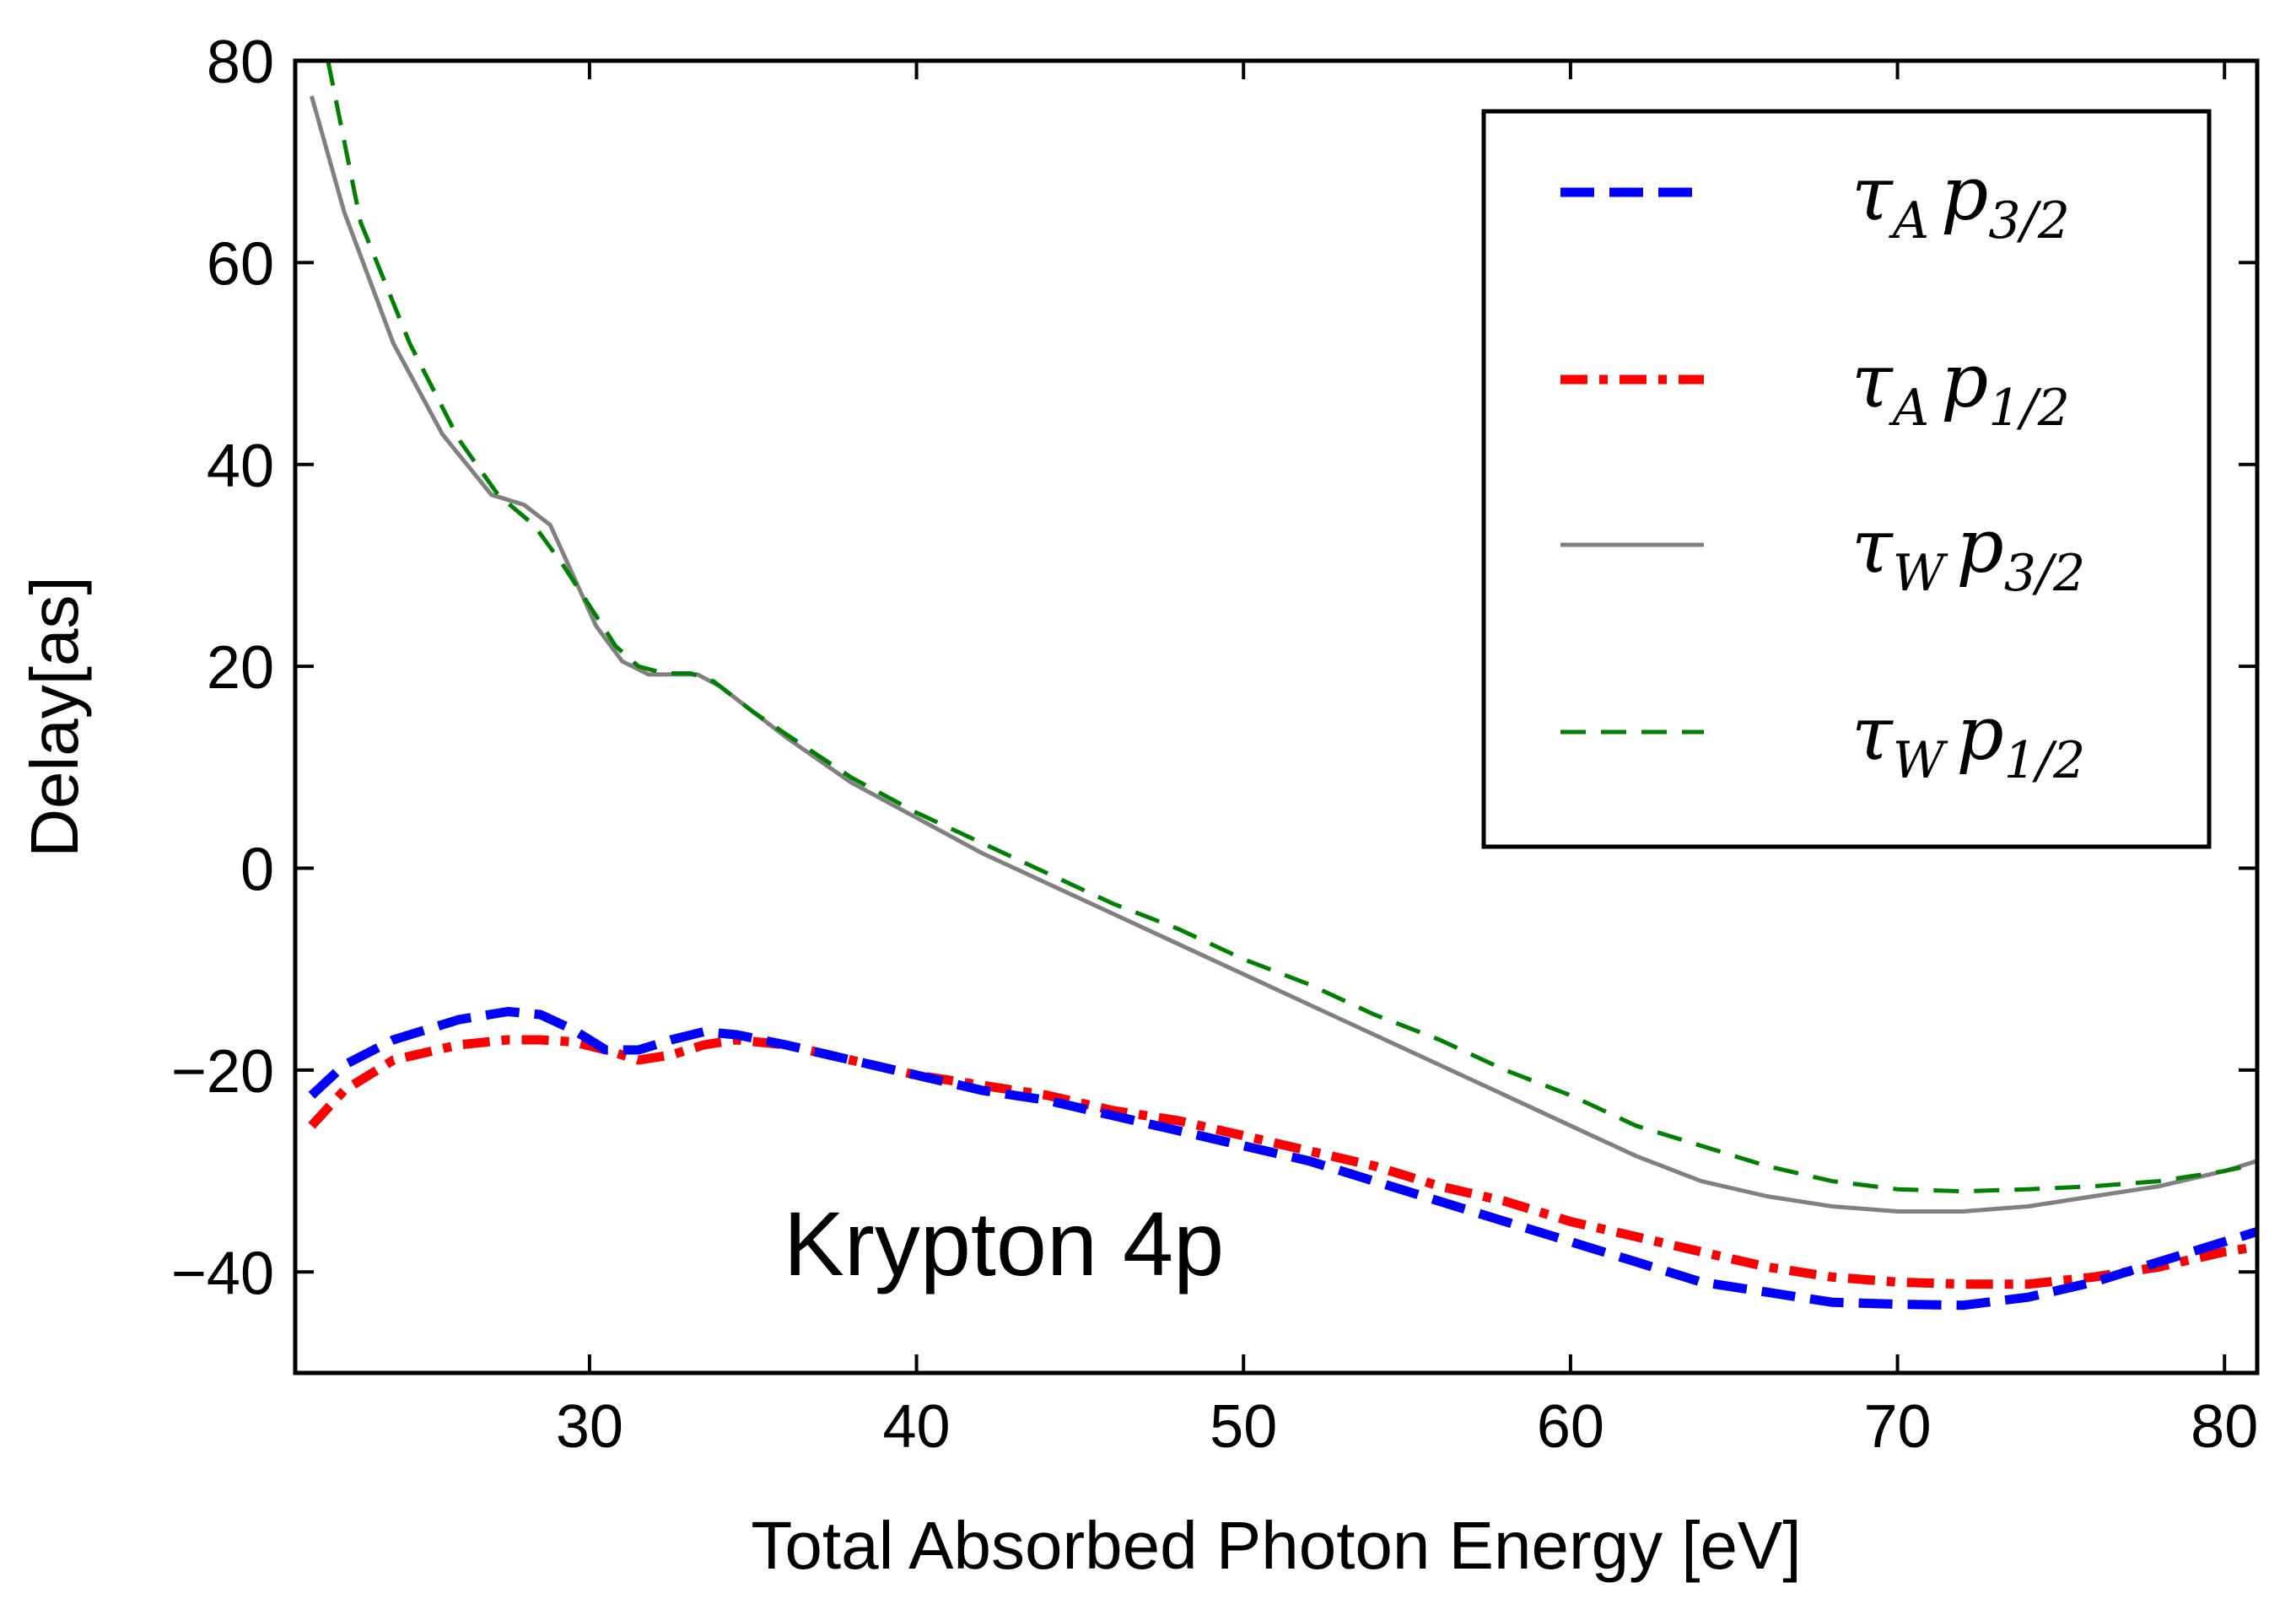 The width and height of the screenshot is (2296, 1604). I want to click on legend: τA p3/2 τA p1/2 τW p3/2 τW p1/2, so click(1846, 479).